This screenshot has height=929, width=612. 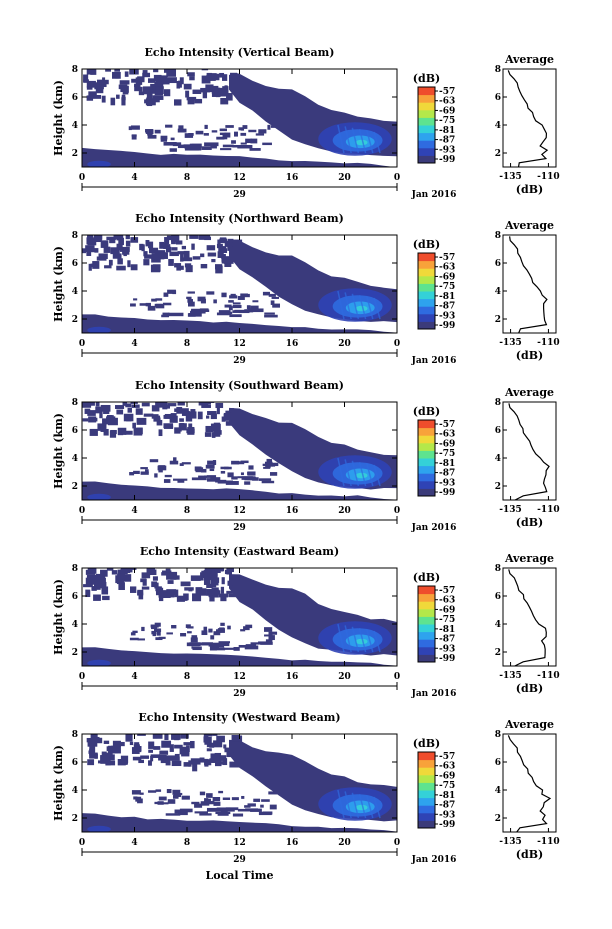 I want to click on x-tick-label: 20, so click(x=344, y=511).